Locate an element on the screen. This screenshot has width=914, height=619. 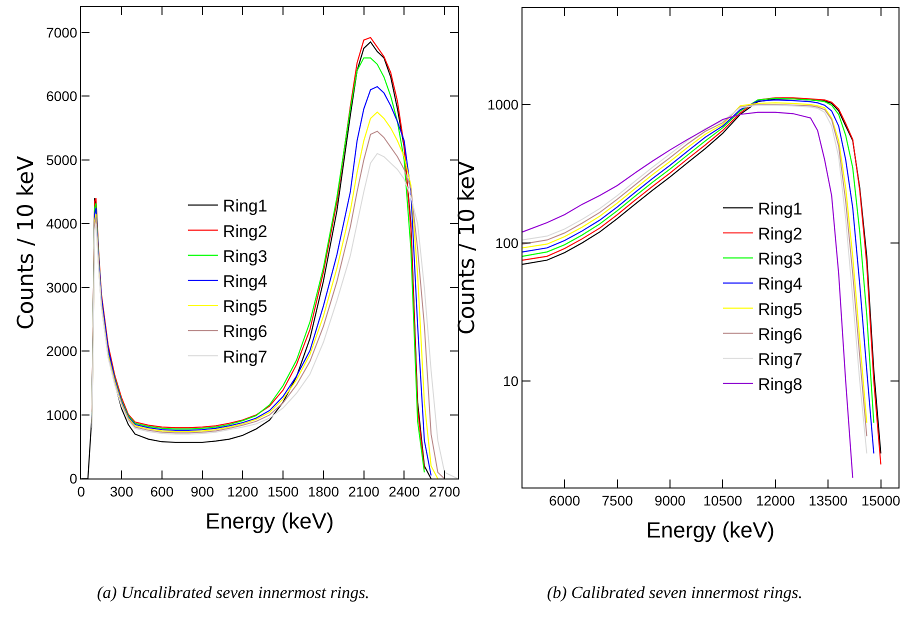
x-tick-label: 2400 is located at coordinates (404, 492).